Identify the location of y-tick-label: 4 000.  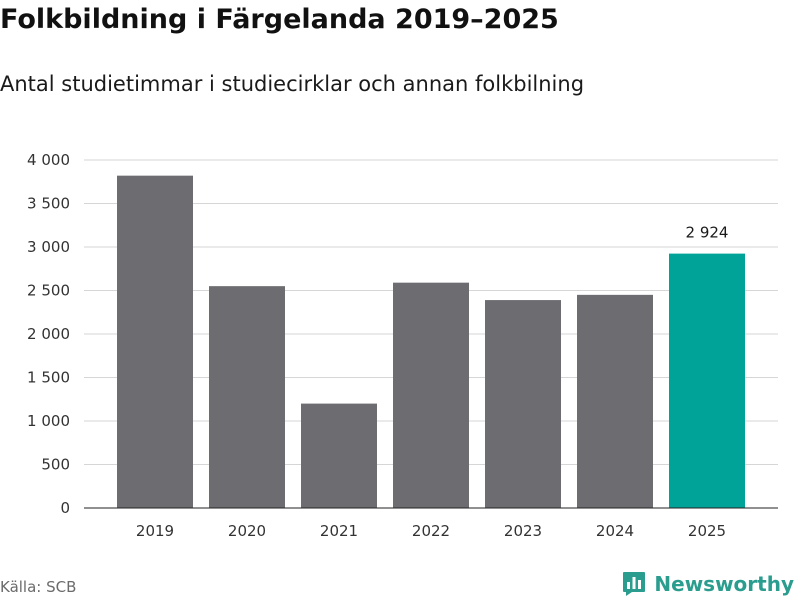
(48, 160).